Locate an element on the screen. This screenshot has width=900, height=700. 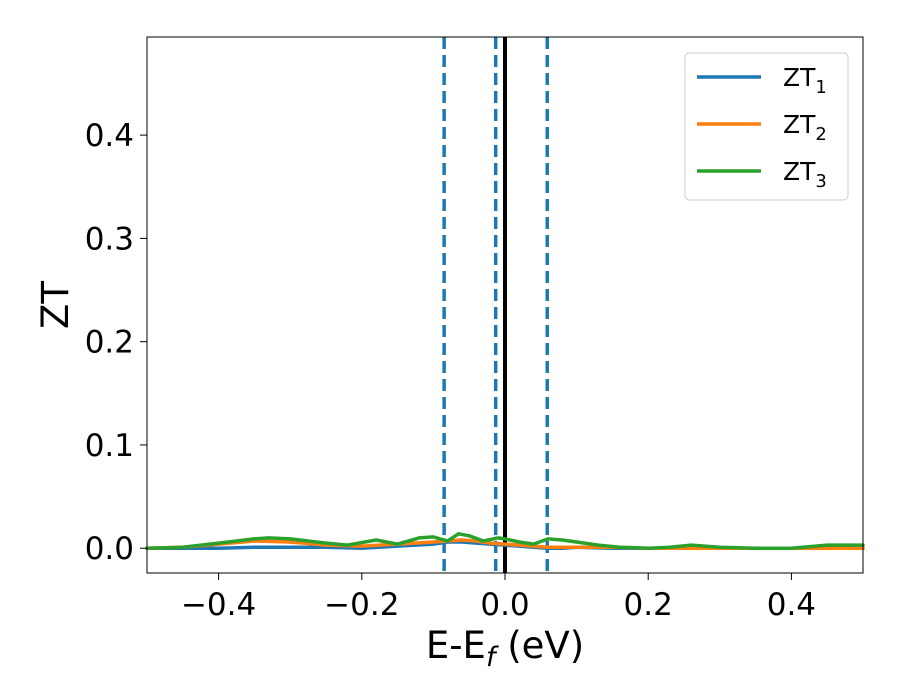
x-tick-label: 0.4 is located at coordinates (791, 605).